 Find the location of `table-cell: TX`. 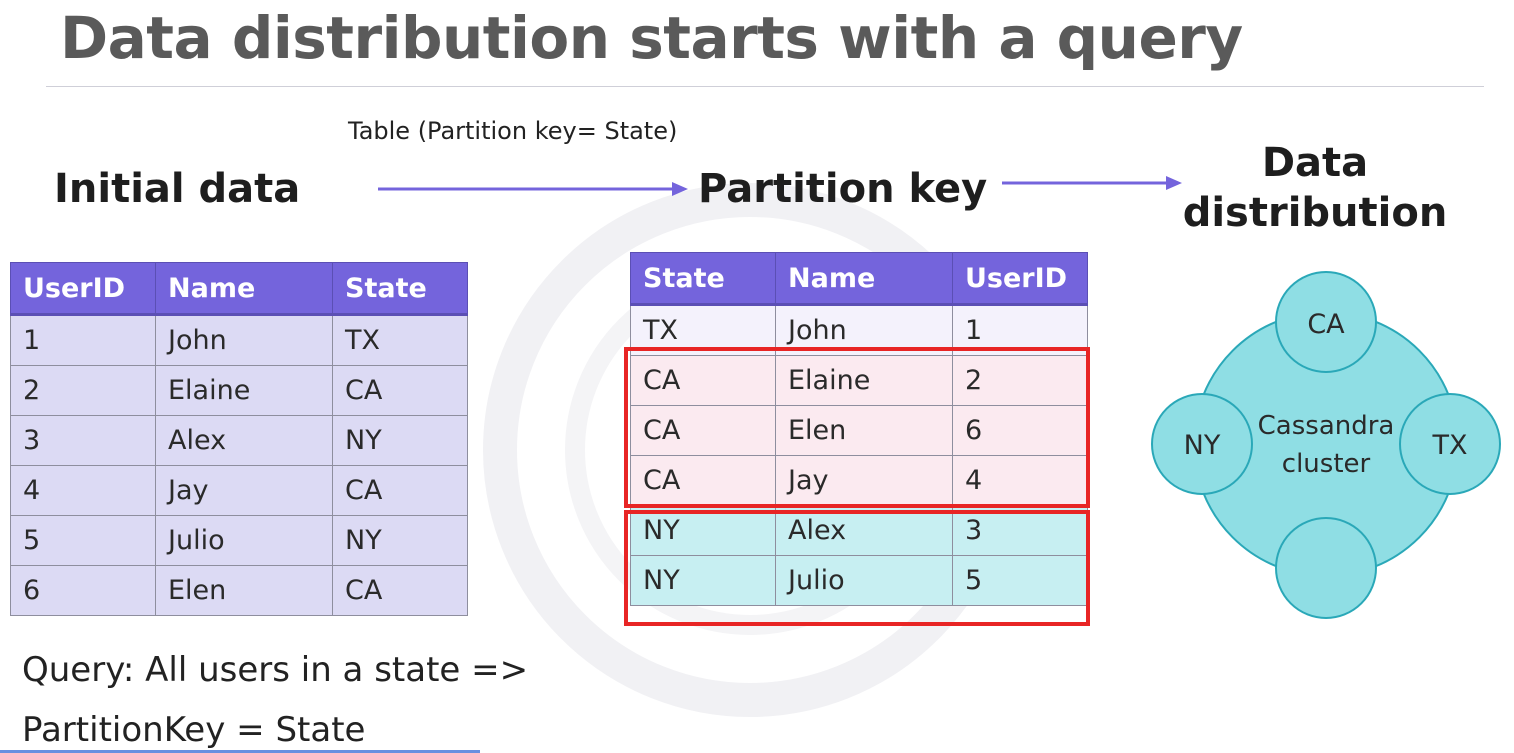

table-cell: TX is located at coordinates (400, 340).